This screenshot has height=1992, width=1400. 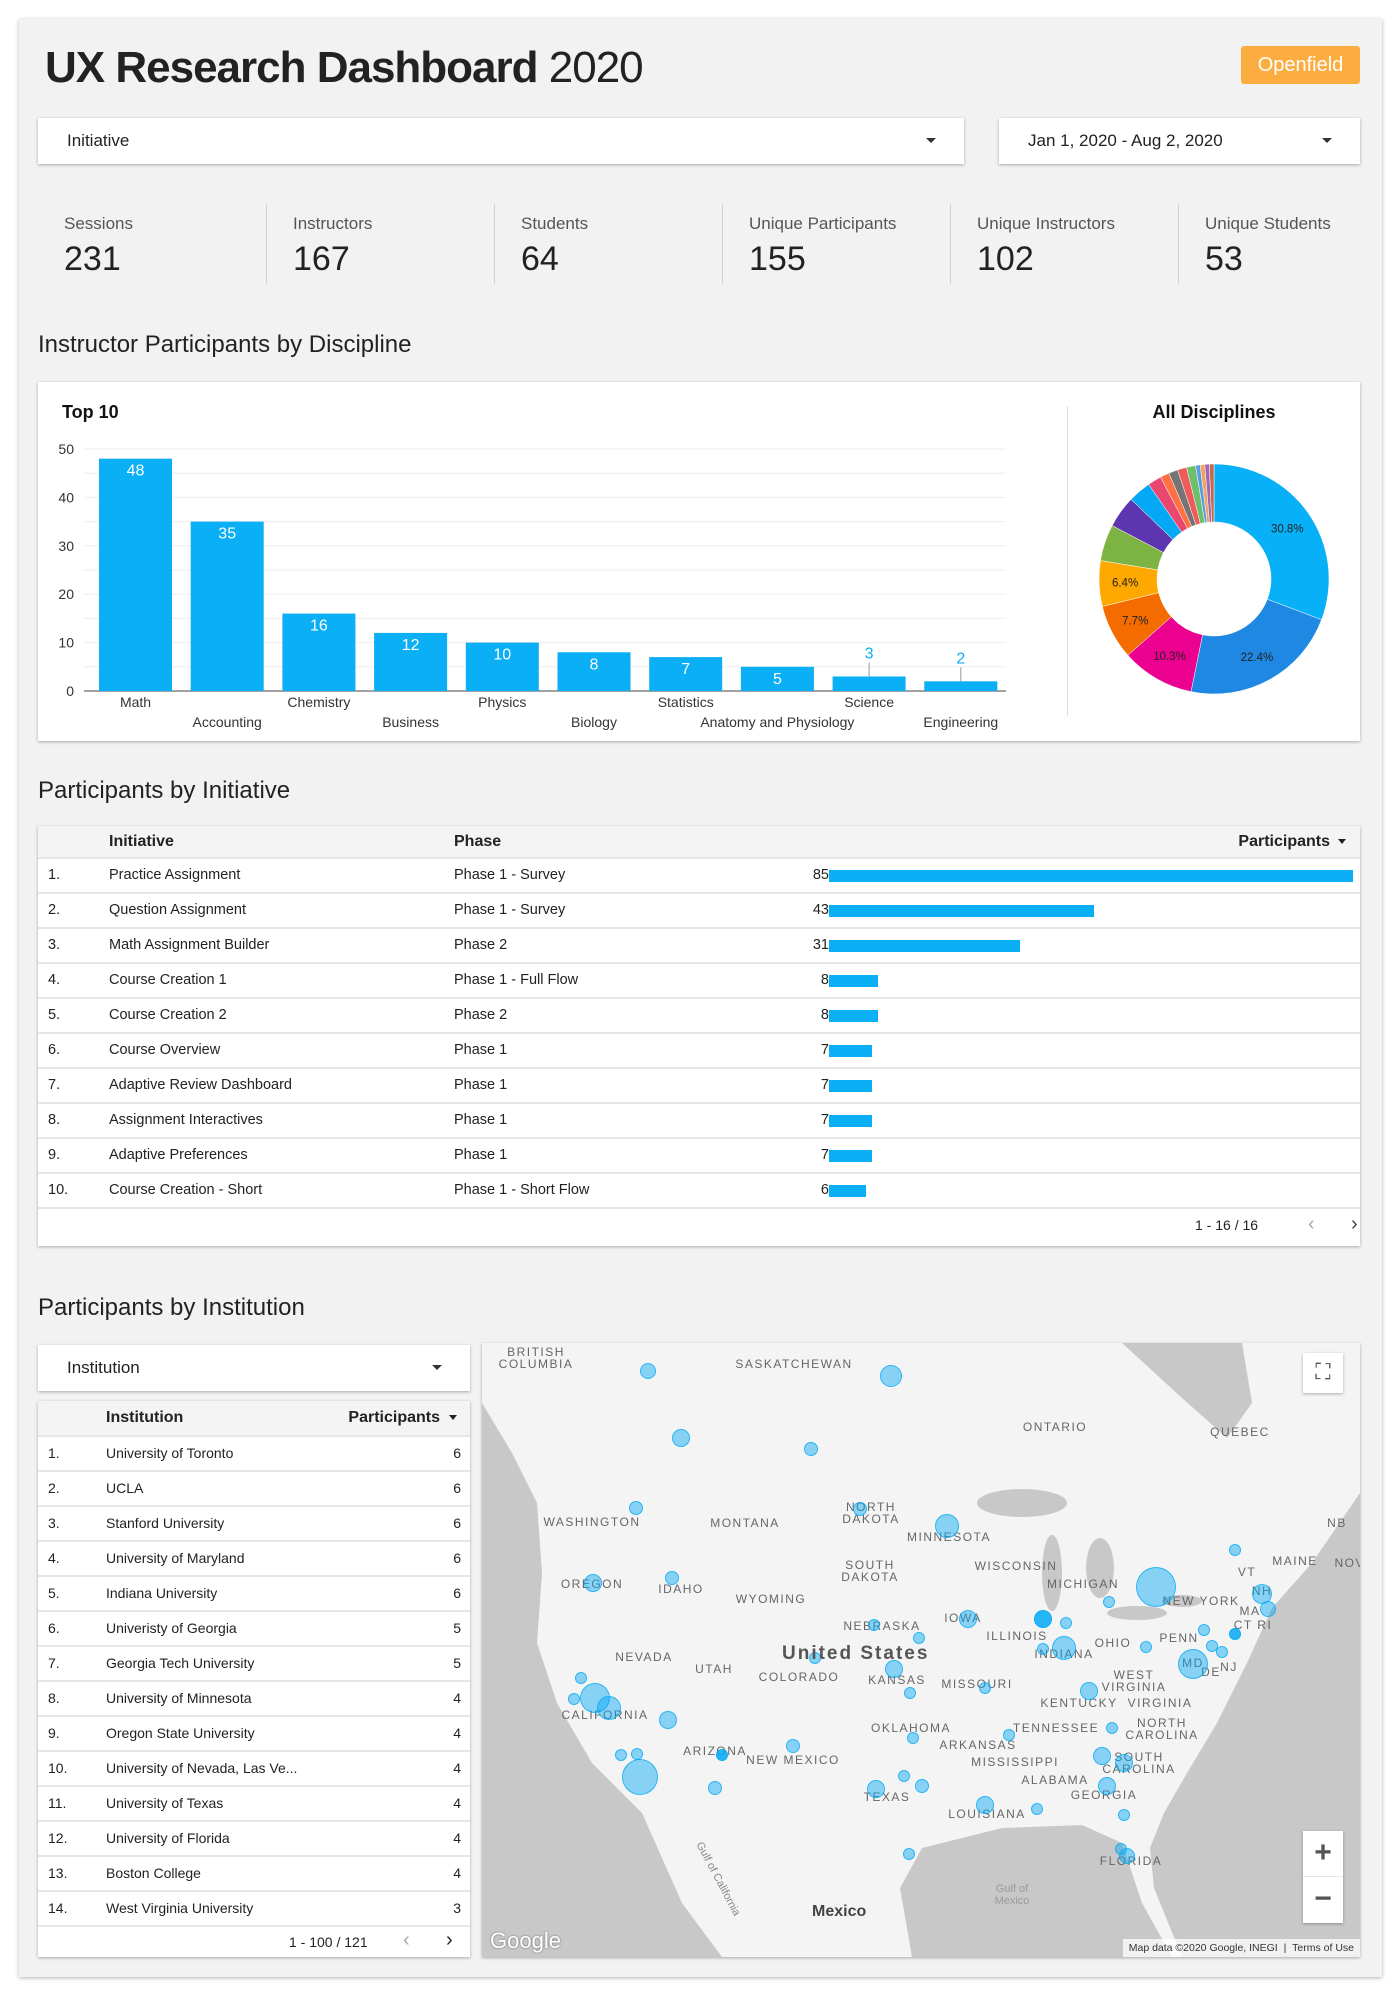 What do you see at coordinates (699, 944) in the screenshot?
I see `table-row: 3. Math Assignment Builder Phase 2 31` at bounding box center [699, 944].